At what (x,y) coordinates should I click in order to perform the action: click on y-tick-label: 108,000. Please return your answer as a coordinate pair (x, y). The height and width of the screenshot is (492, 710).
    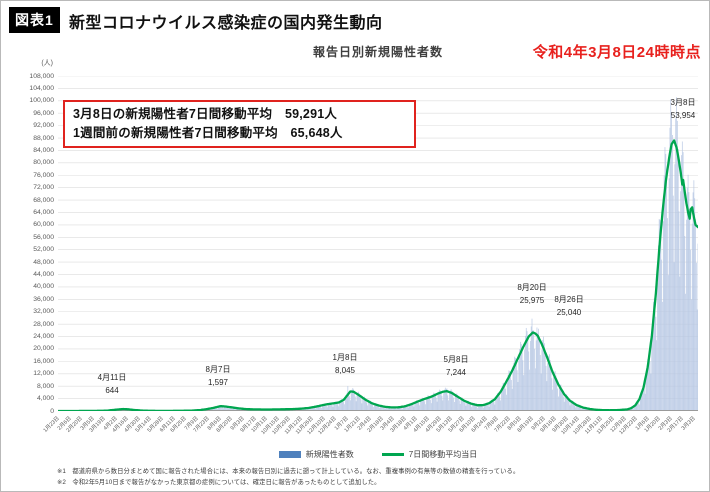
    Looking at the image, I should click on (41, 76).